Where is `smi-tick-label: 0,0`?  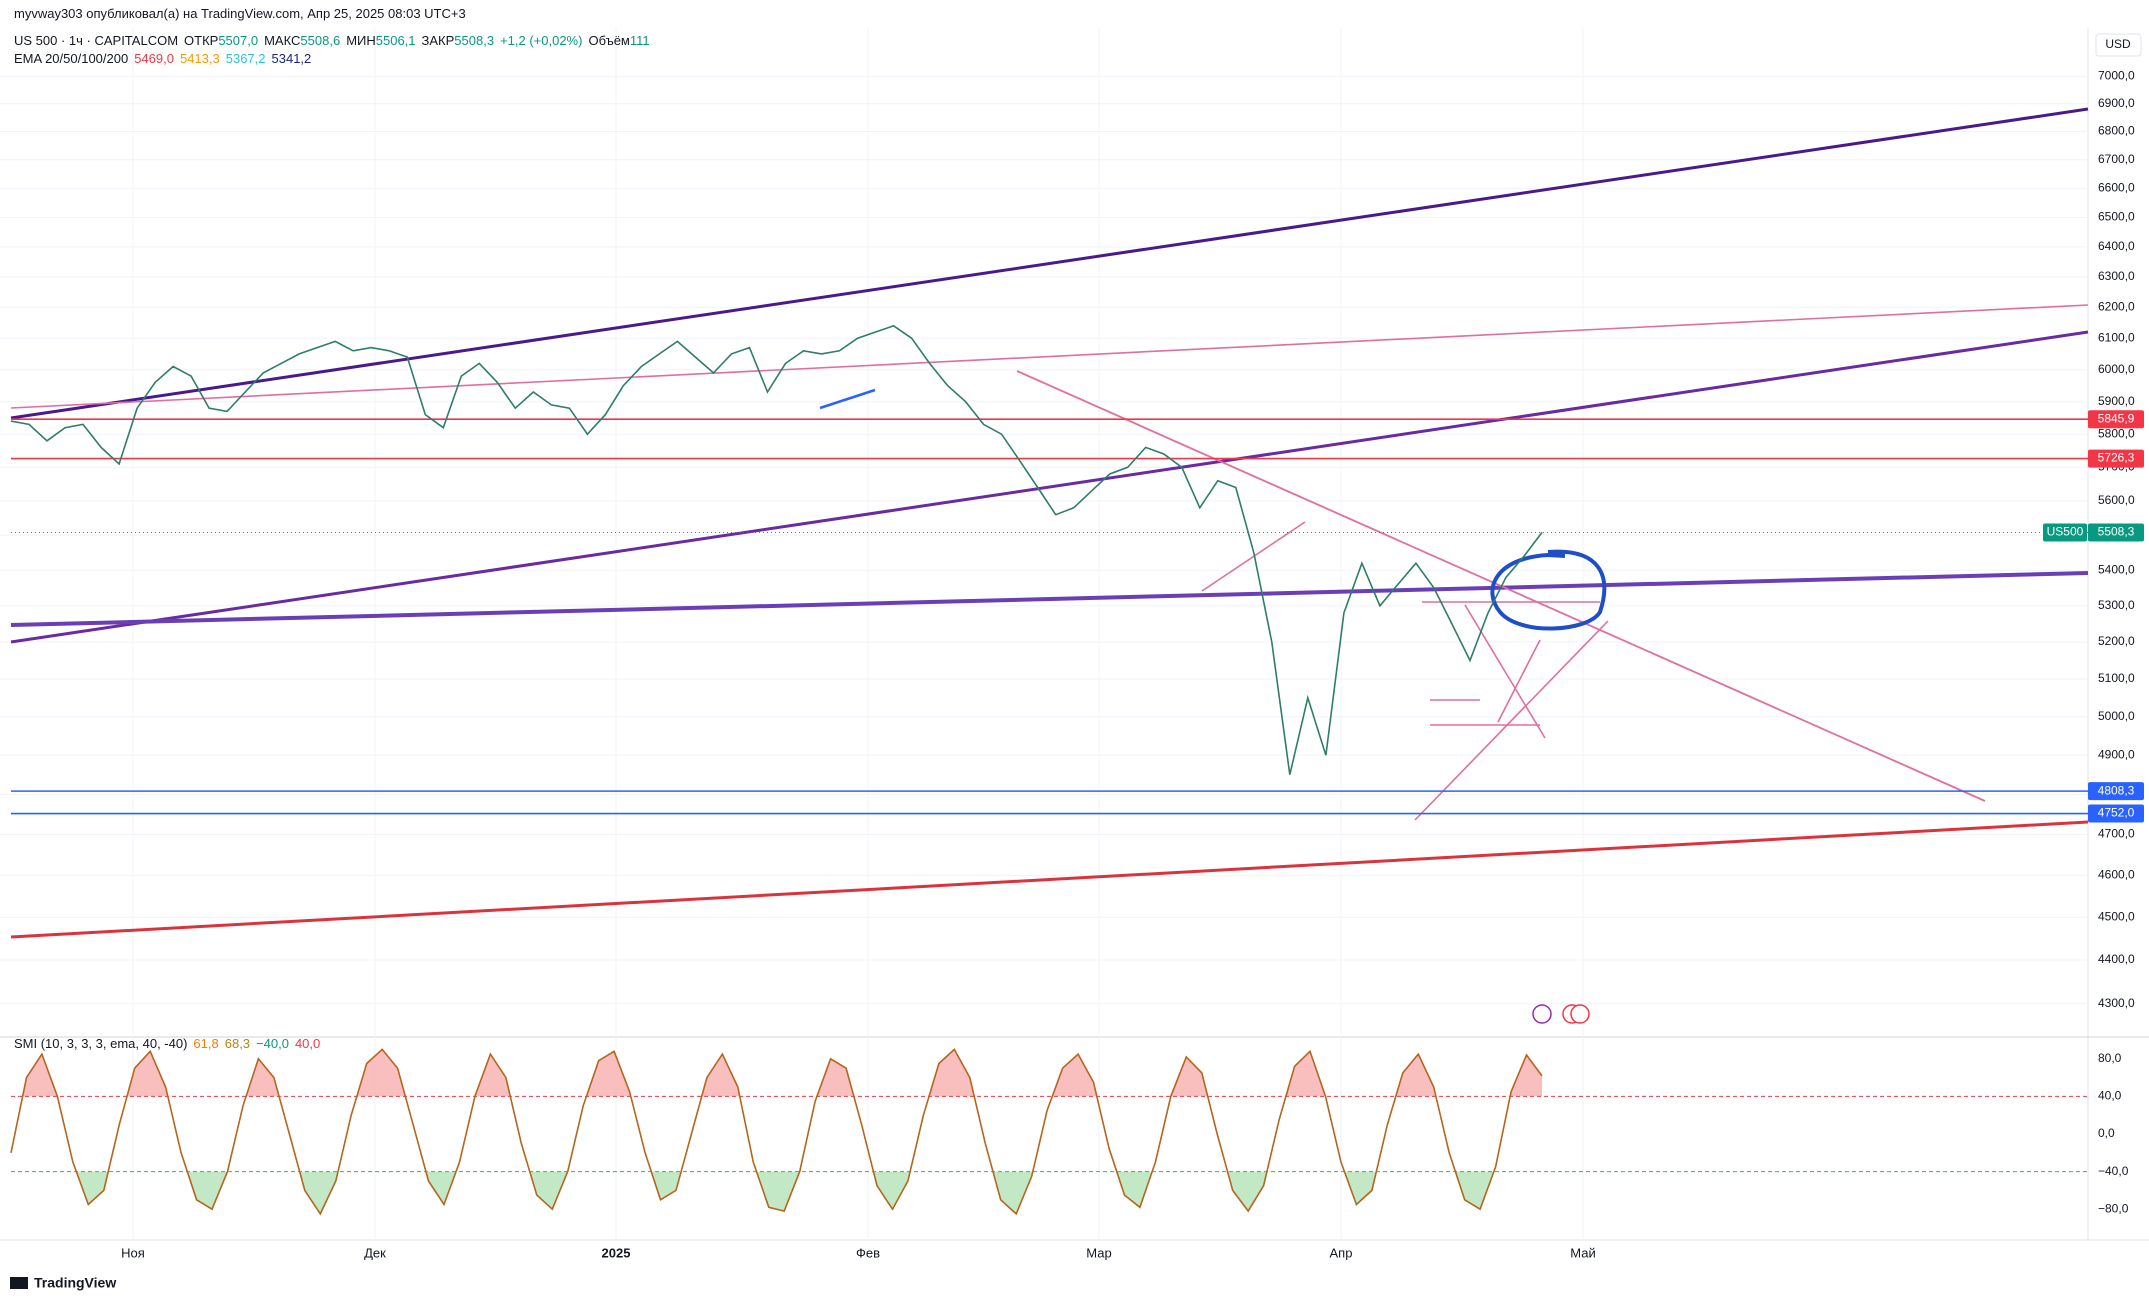 smi-tick-label: 0,0 is located at coordinates (2106, 1133).